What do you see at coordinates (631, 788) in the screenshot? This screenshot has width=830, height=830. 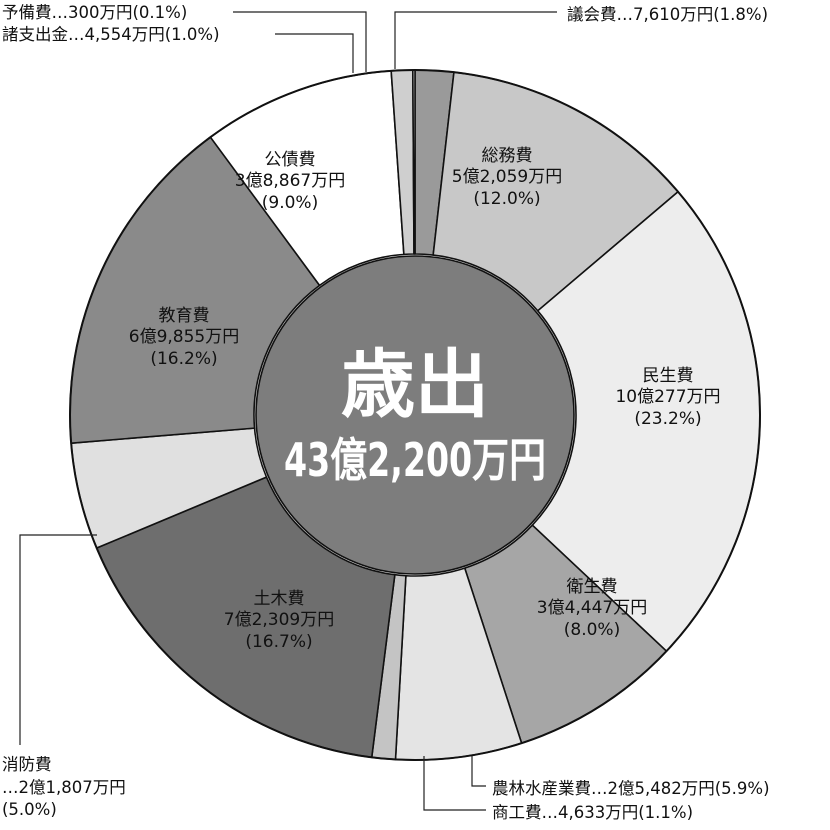 I see `external-label-norin: 農林水産業費…2億5,482万円(5.9%)` at bounding box center [631, 788].